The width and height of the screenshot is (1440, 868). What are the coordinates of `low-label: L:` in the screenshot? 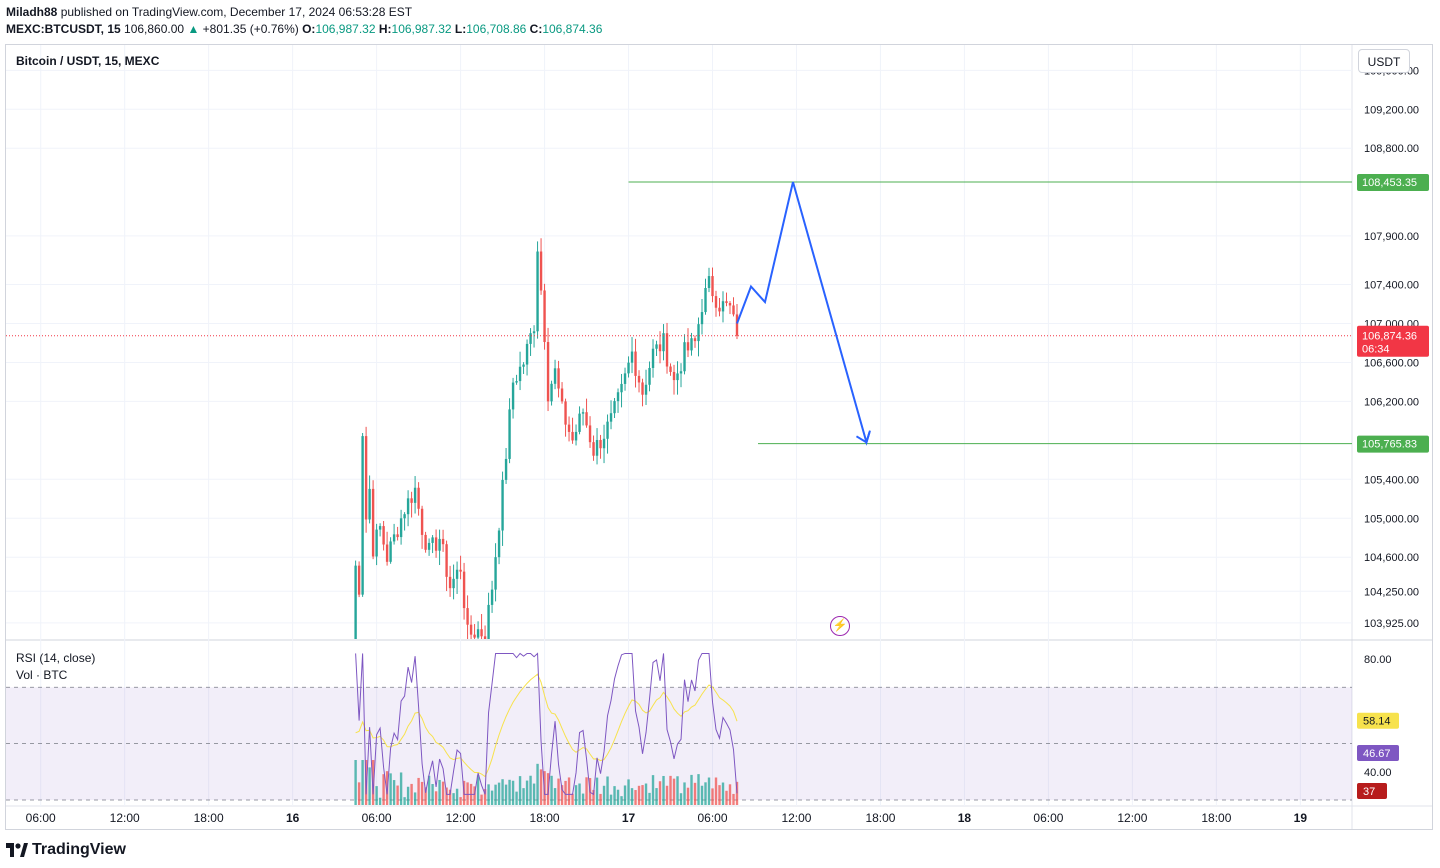 It's located at (460, 29).